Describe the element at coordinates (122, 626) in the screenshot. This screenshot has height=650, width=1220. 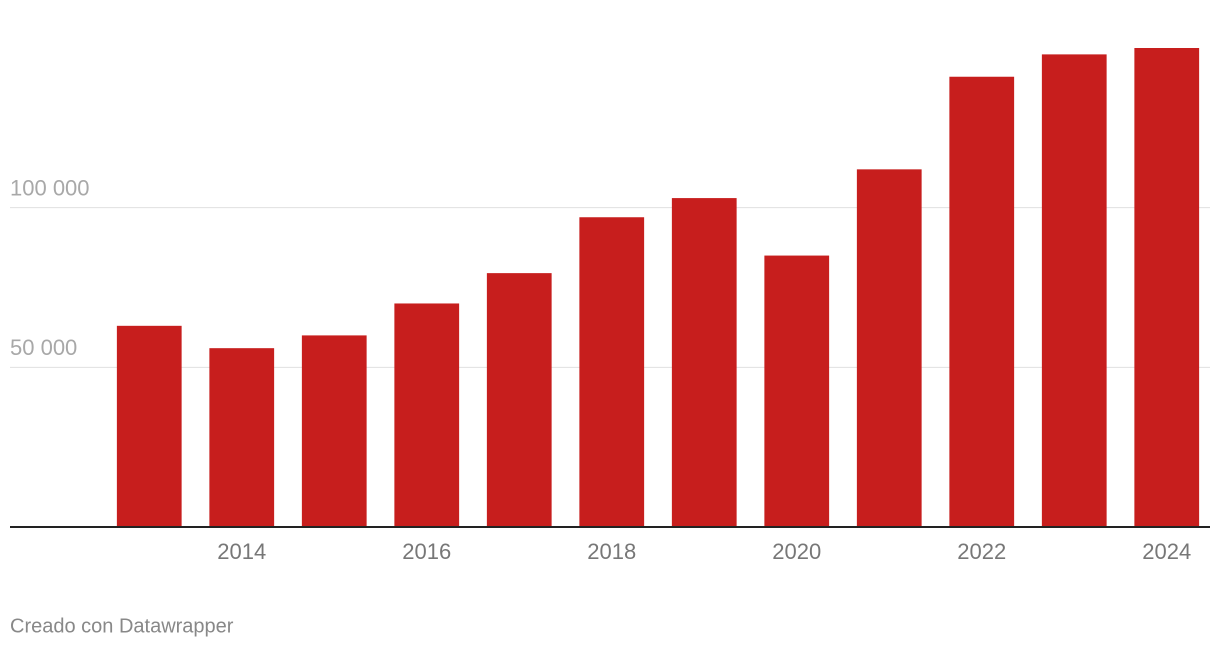
I see `footer: Creado con Datawrapper` at that location.